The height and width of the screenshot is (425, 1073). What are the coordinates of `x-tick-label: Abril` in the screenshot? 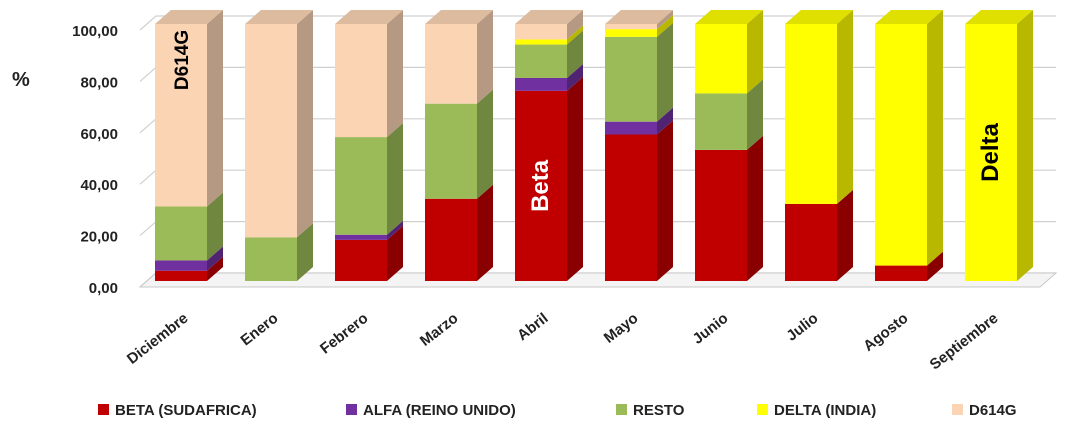 It's located at (532, 327).